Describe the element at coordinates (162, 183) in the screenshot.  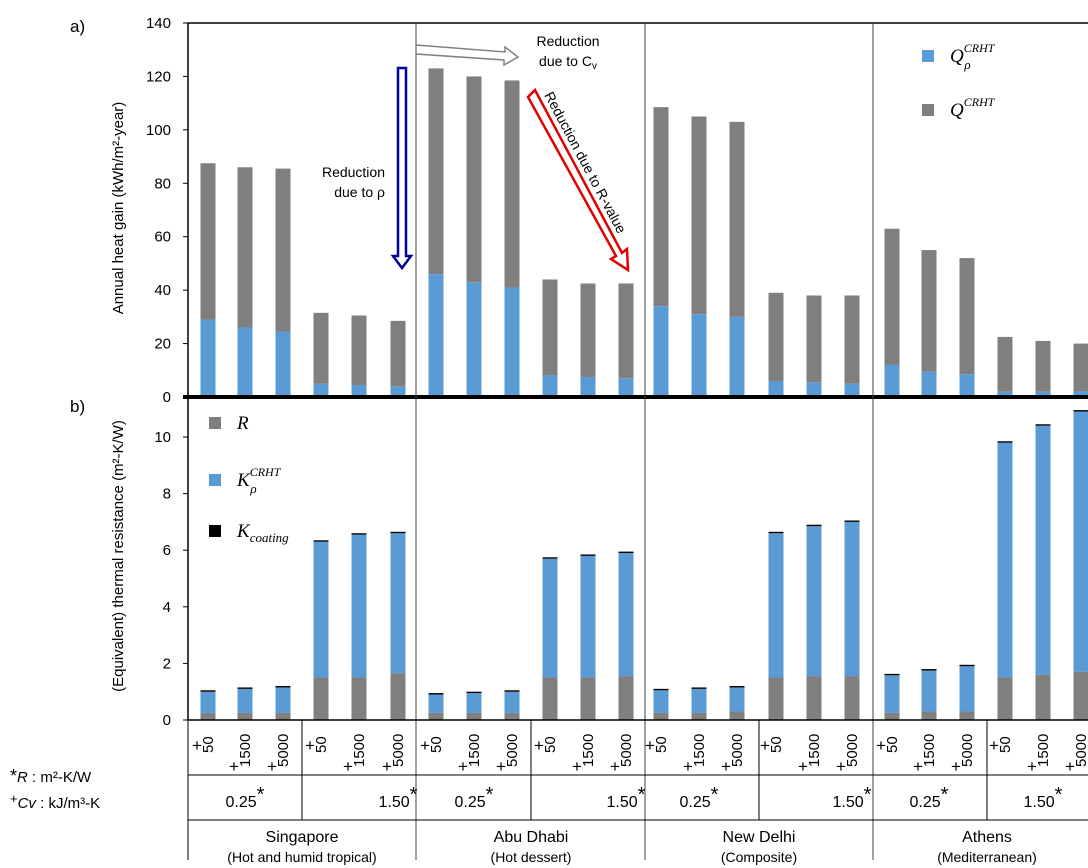
I see `y-tick-label: 80` at that location.